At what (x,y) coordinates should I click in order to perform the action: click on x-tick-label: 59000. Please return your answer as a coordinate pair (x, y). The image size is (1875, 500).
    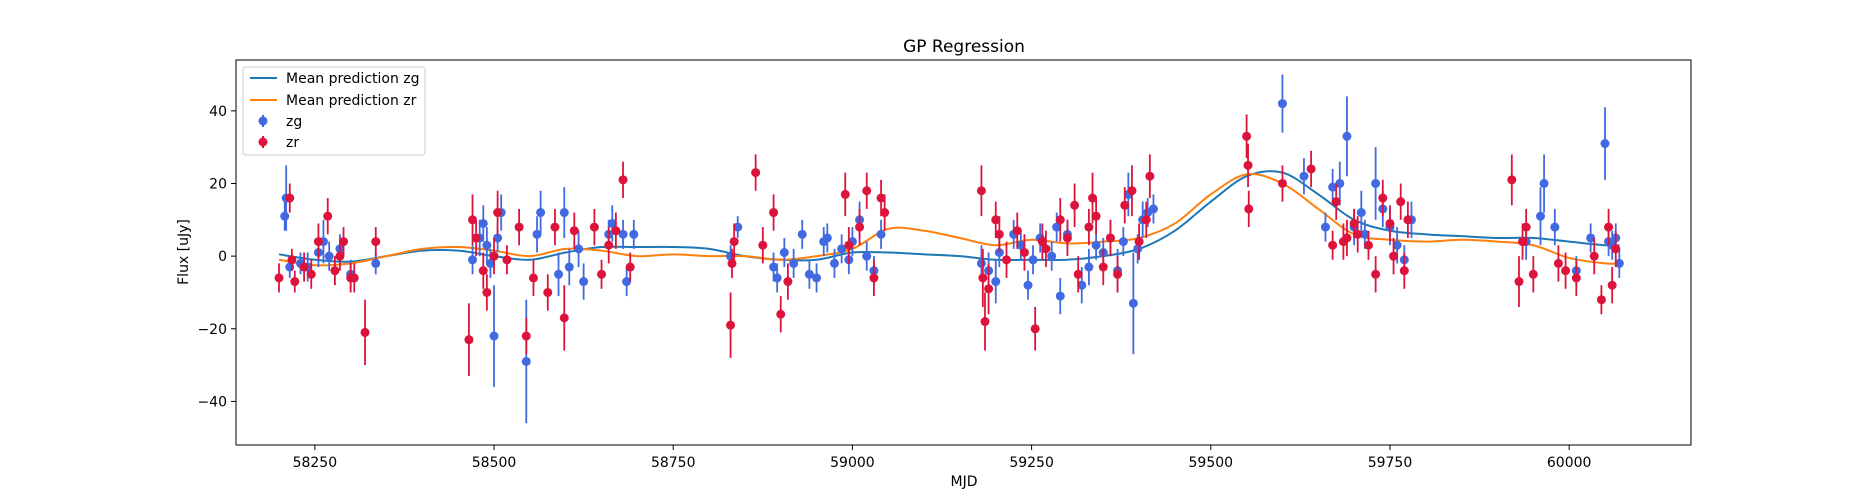
    Looking at the image, I should click on (852, 463).